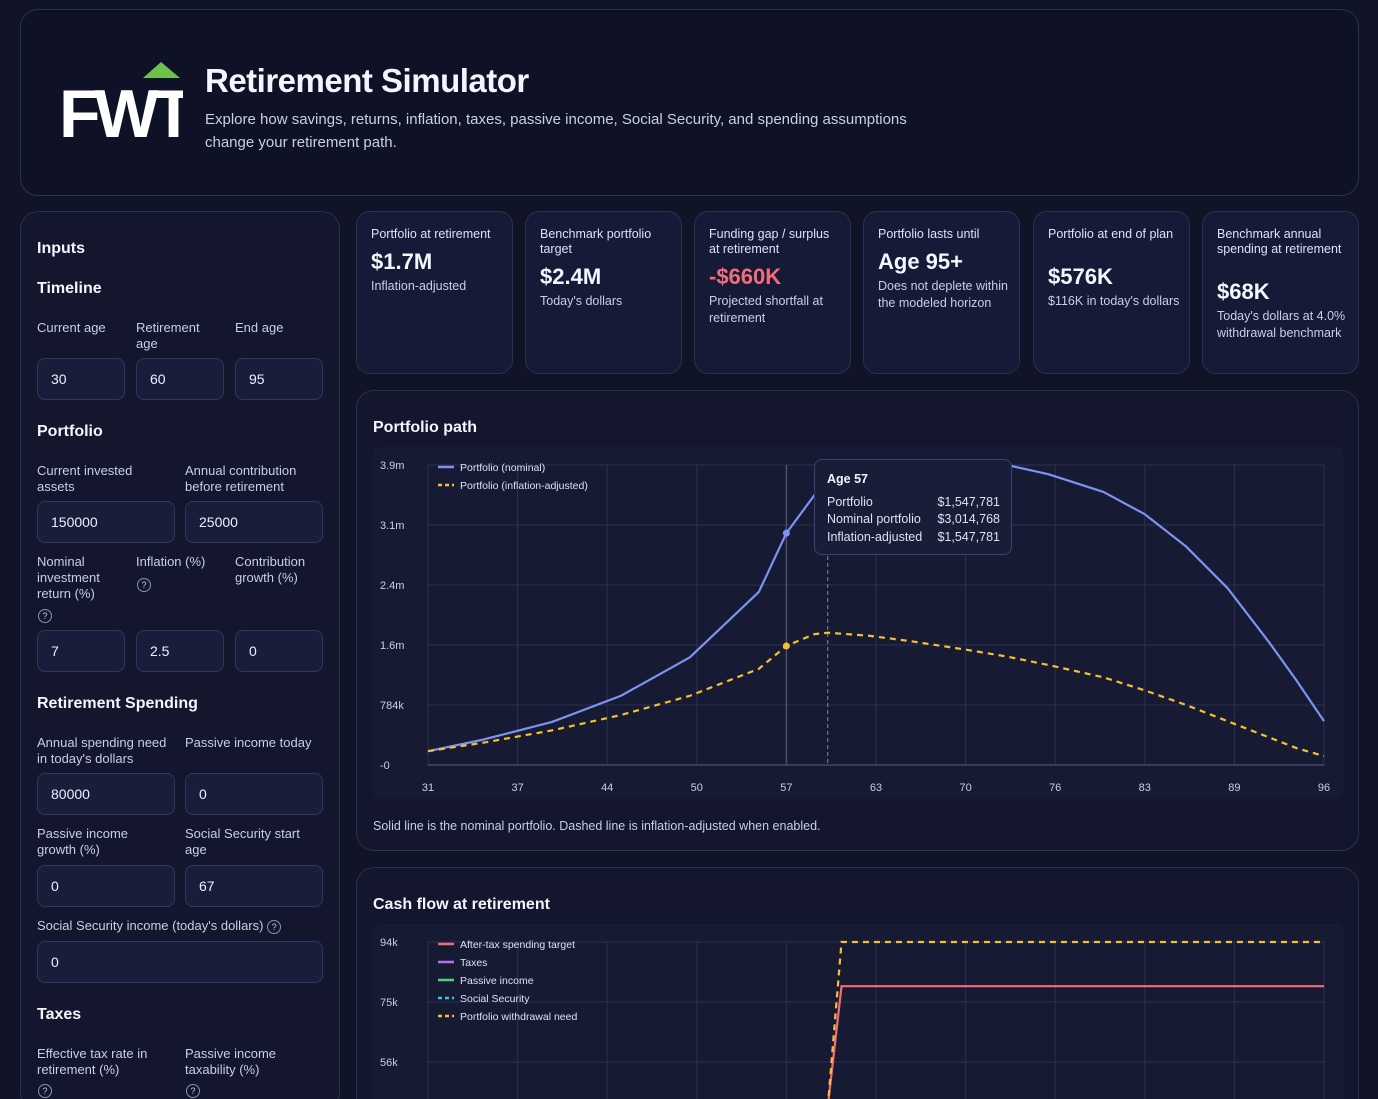  I want to click on portfolio-heading: Portfolio, so click(70, 431).